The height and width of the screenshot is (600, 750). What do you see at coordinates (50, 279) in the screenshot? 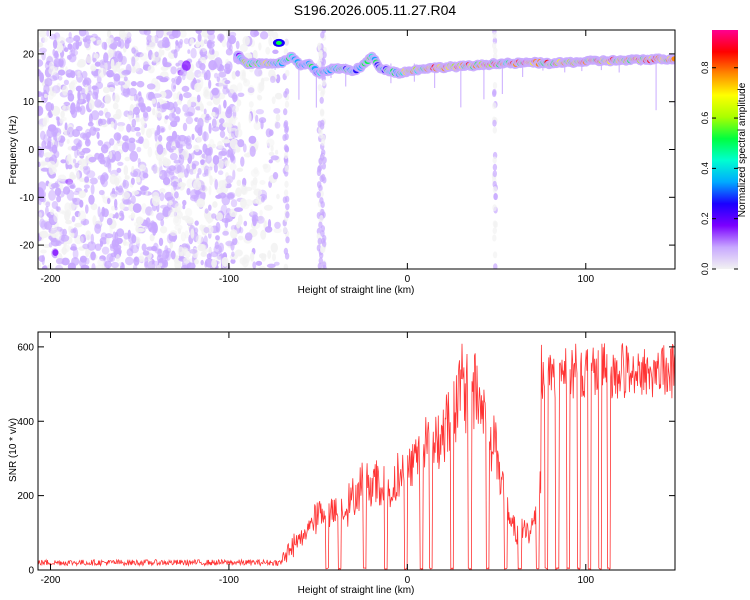
I see `x-tick-label: -200` at bounding box center [50, 279].